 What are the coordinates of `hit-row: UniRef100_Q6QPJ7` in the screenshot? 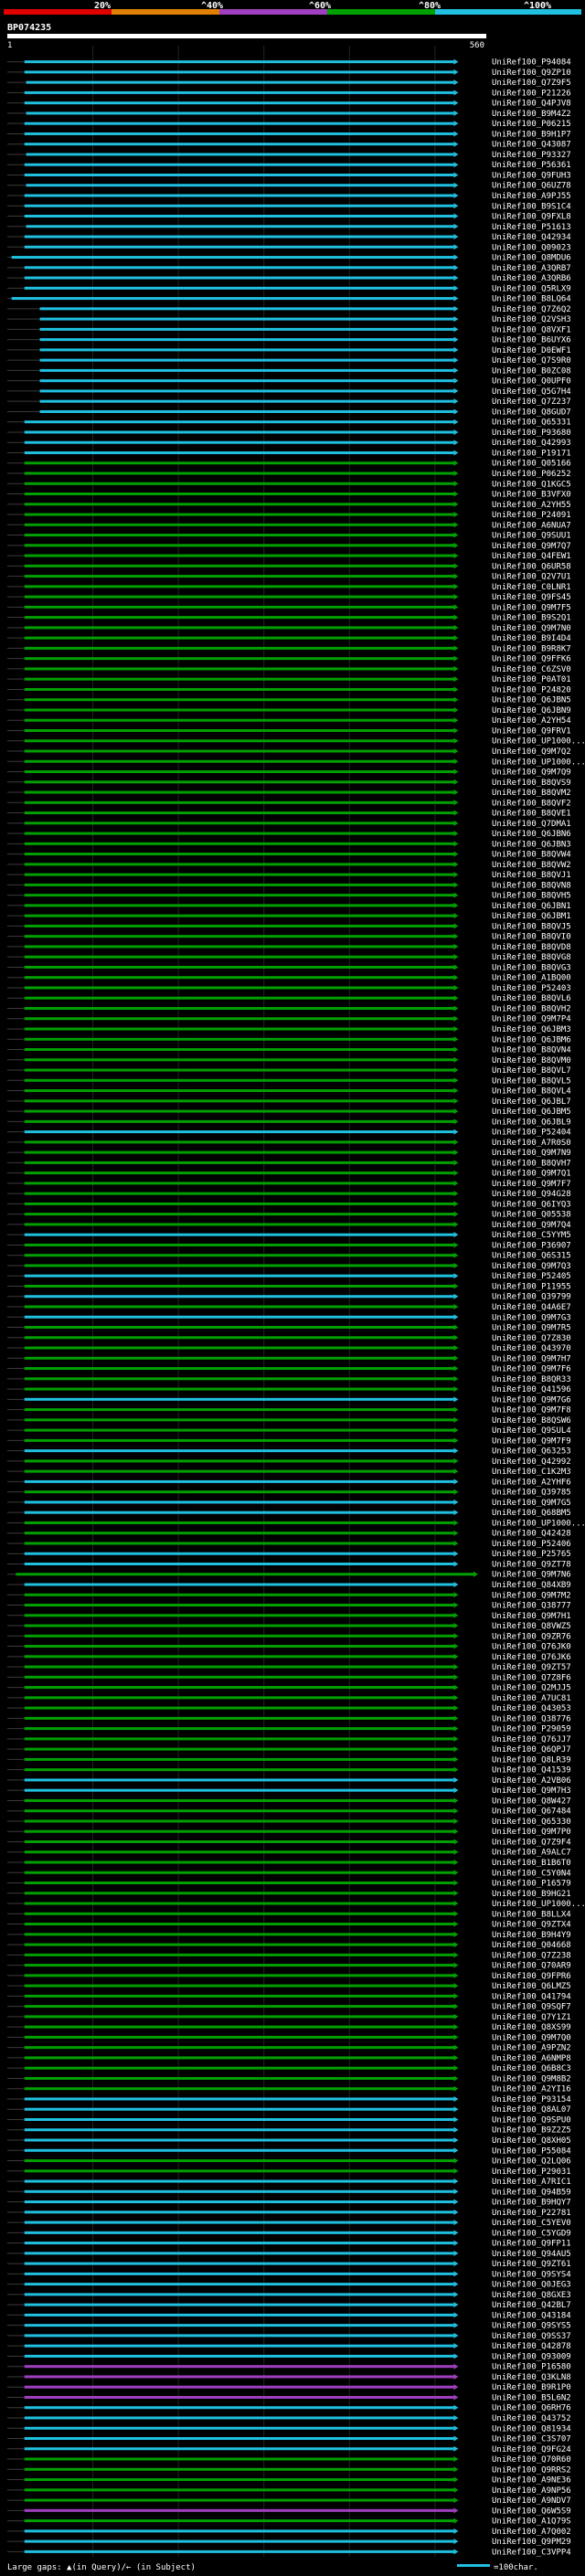 It's located at (289, 1749).